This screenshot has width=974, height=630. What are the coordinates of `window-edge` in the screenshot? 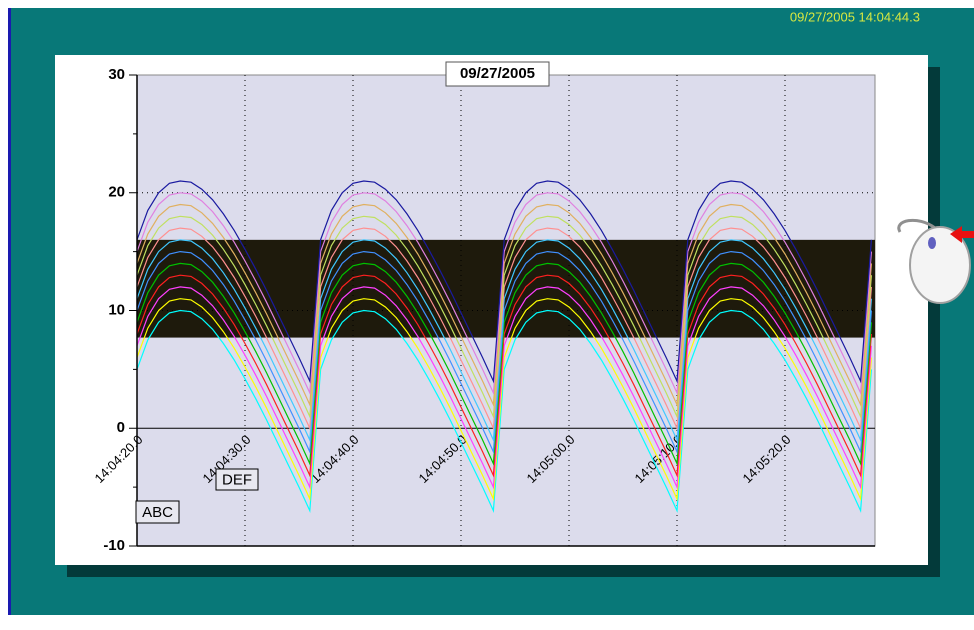 It's located at (9, 311).